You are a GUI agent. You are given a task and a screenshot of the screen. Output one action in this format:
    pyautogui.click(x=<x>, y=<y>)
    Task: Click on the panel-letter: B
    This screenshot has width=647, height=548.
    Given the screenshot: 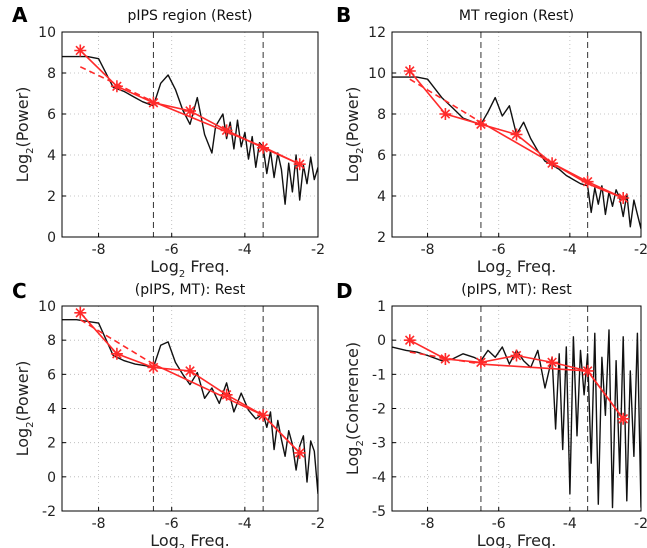 What is the action you would take?
    pyautogui.click(x=343, y=15)
    